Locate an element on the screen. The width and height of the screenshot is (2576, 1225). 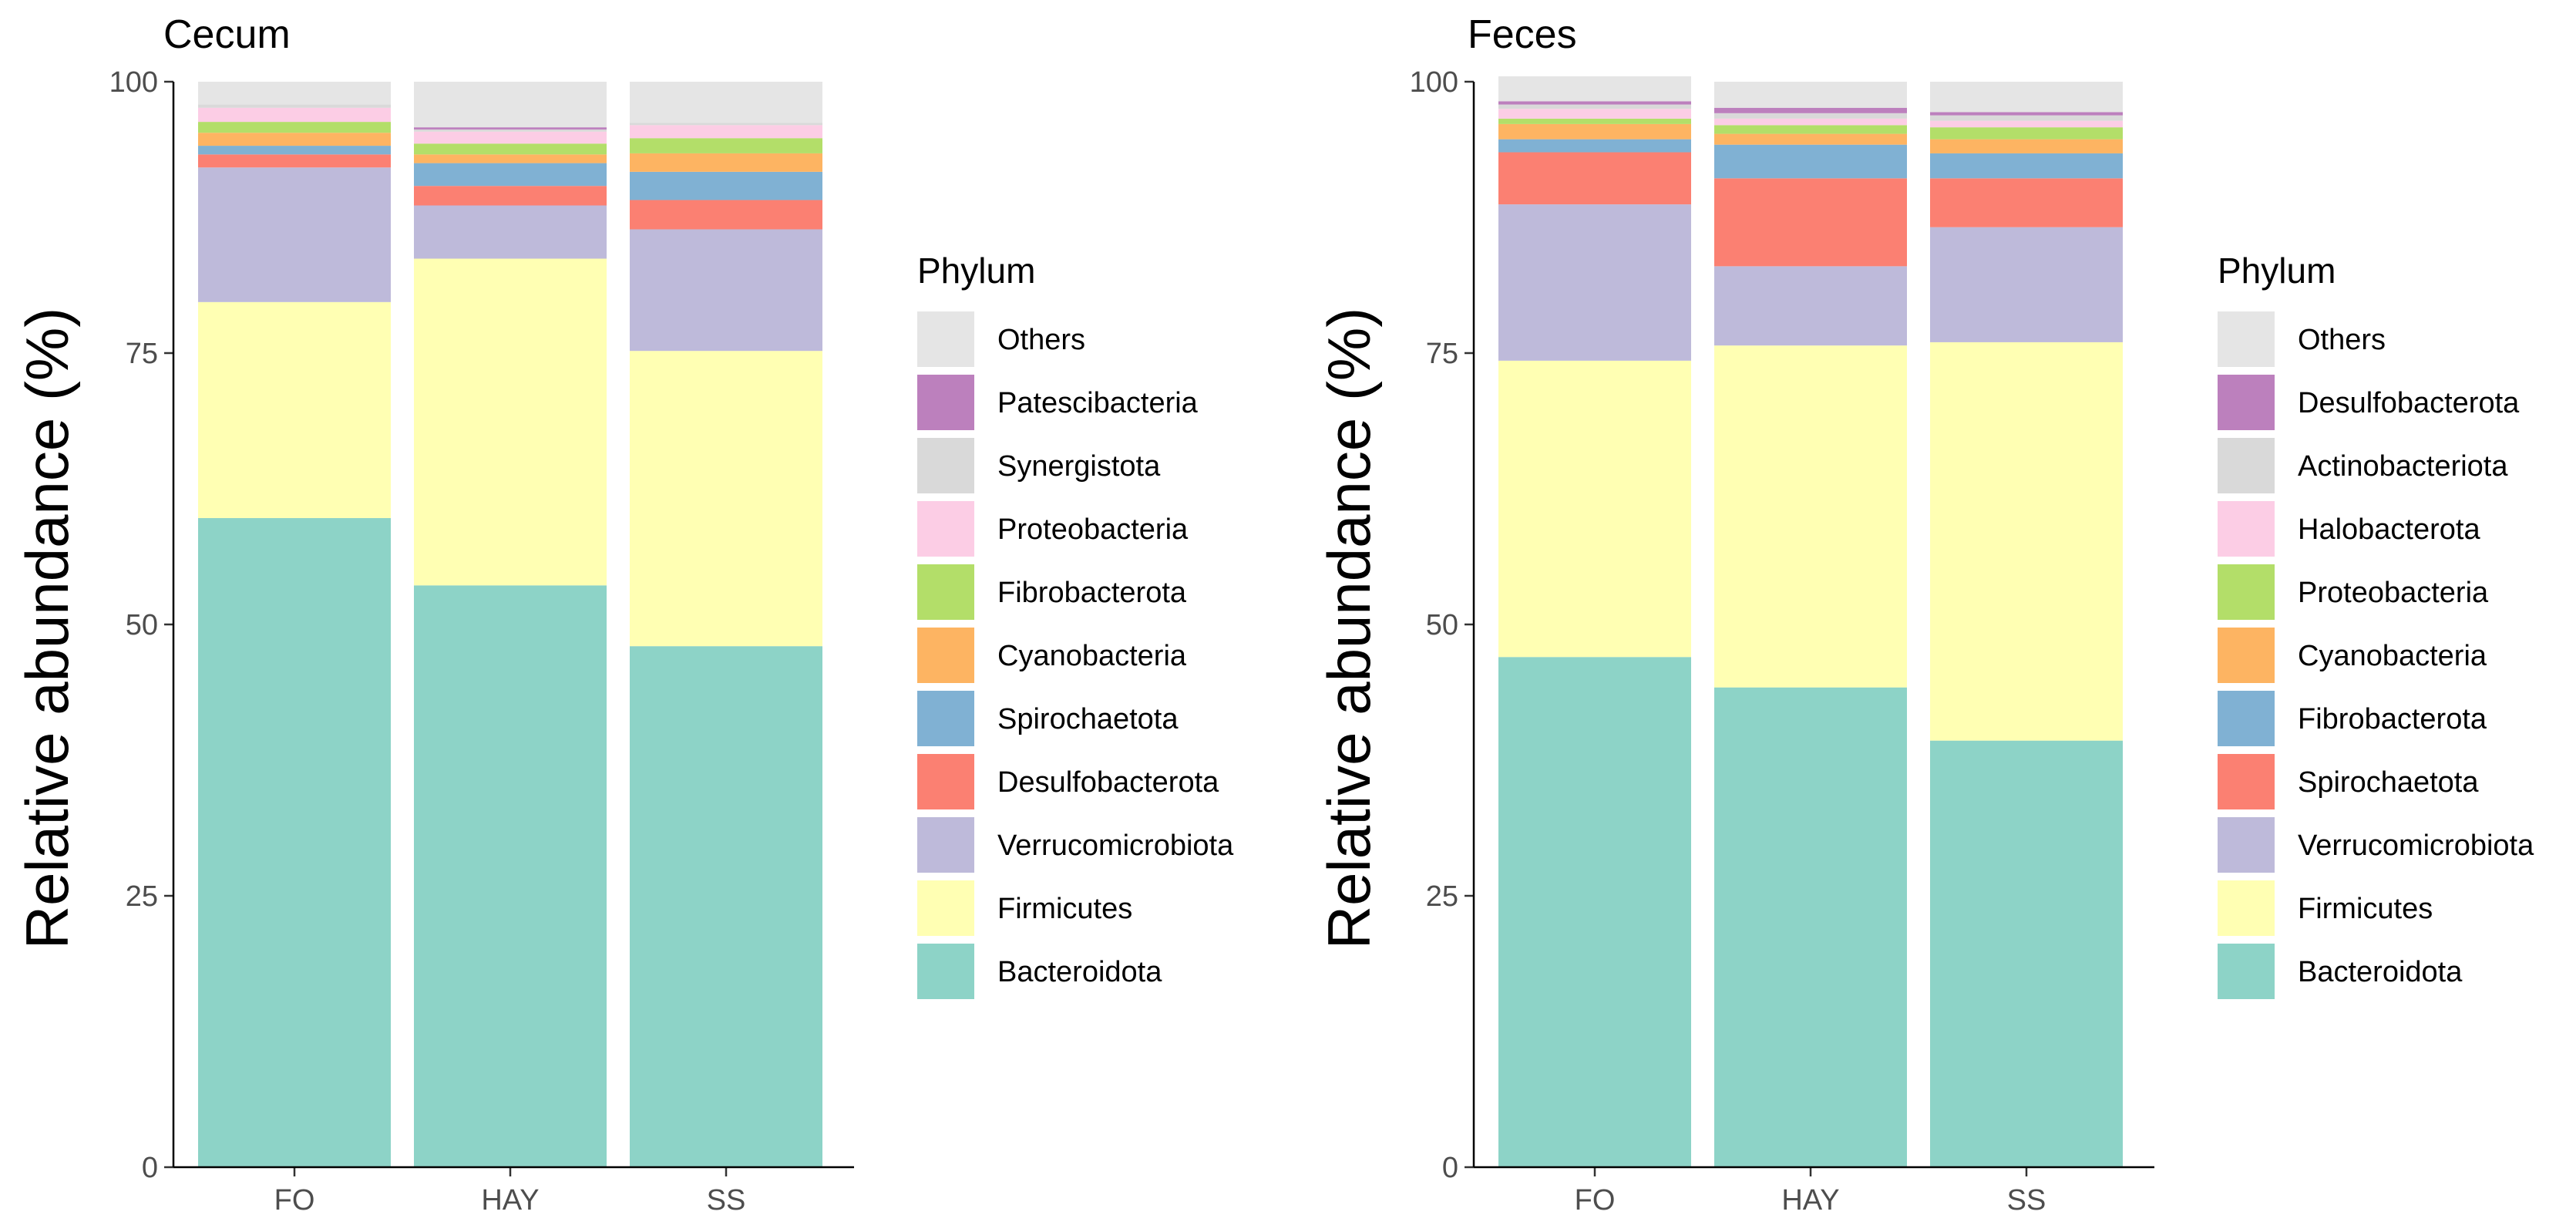
legend-swatch-desulfobacterota is located at coordinates (2246, 402).